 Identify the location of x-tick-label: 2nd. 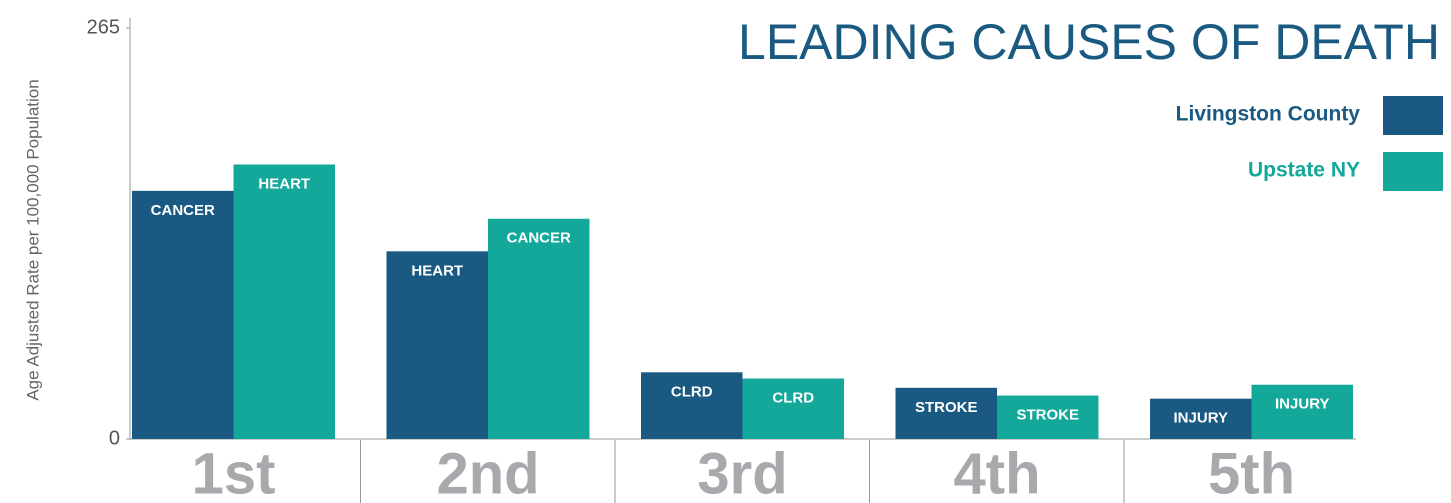
(487, 472).